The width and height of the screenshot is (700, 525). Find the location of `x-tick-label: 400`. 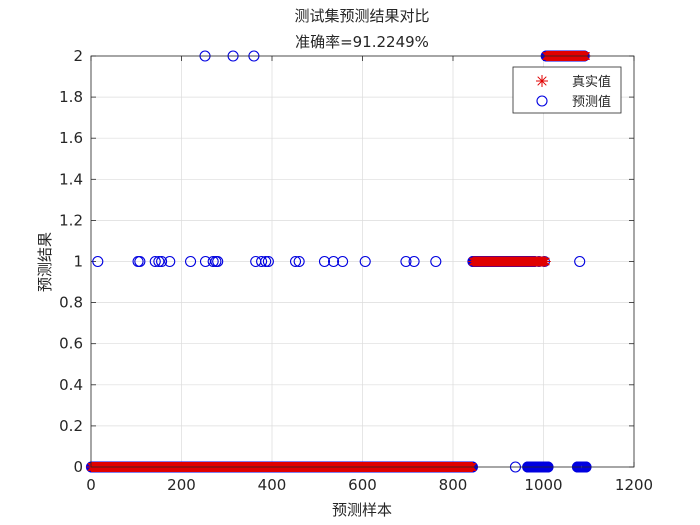

x-tick-label: 400 is located at coordinates (272, 485).